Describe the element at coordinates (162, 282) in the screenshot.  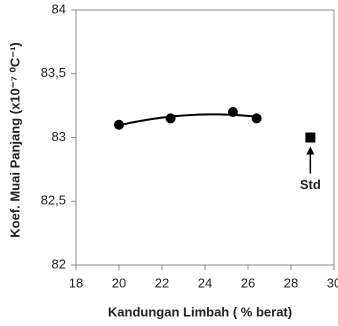
I see `x-tick-label: 22` at that location.